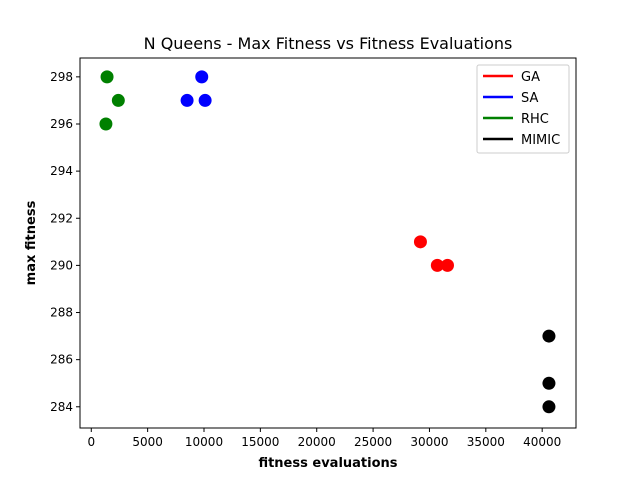  I want to click on y-tick-label: 286, so click(61, 360).